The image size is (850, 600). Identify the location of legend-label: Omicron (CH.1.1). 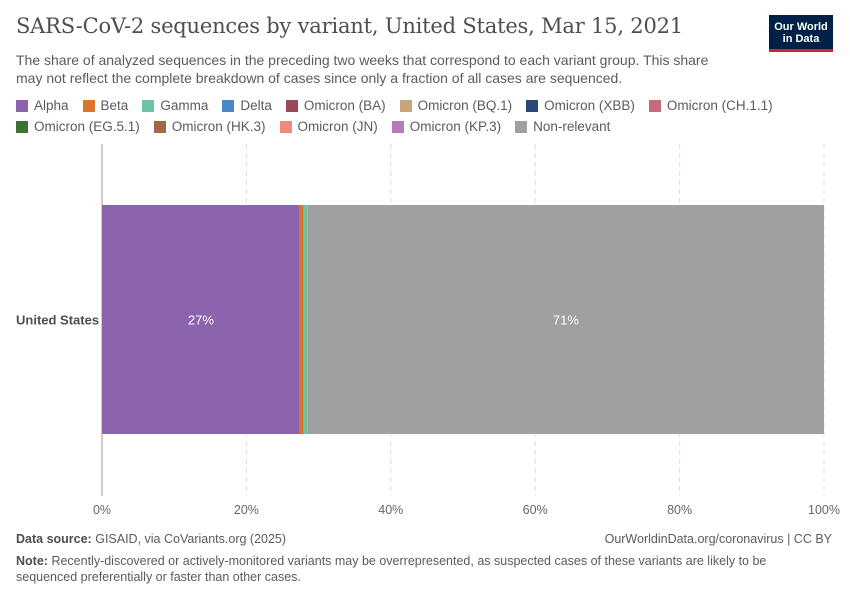
(719, 105).